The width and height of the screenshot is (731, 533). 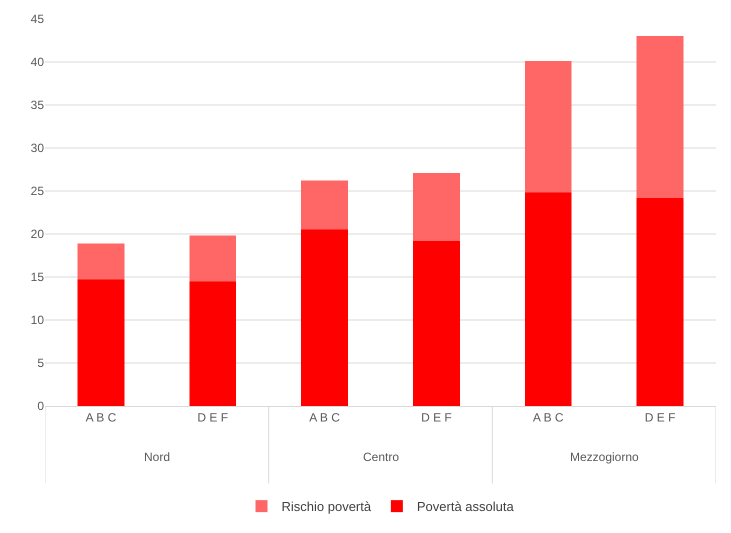 I want to click on text: Nord, so click(x=157, y=457).